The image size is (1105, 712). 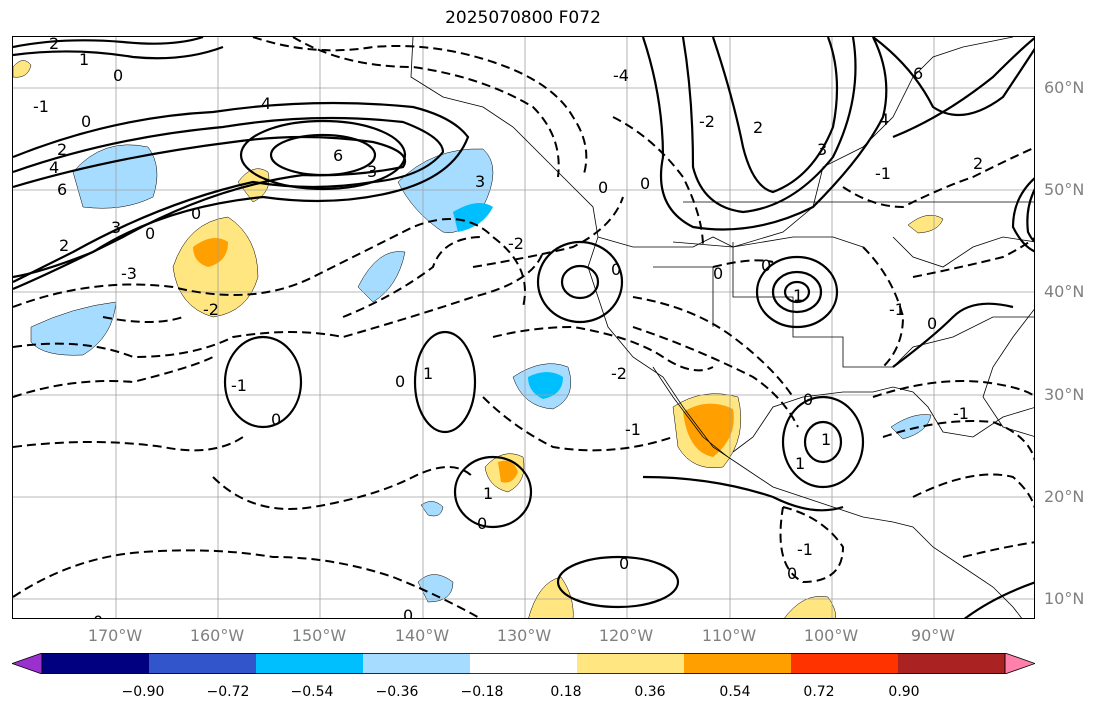 What do you see at coordinates (129, 273) in the screenshot?
I see `contour-label: -3` at bounding box center [129, 273].